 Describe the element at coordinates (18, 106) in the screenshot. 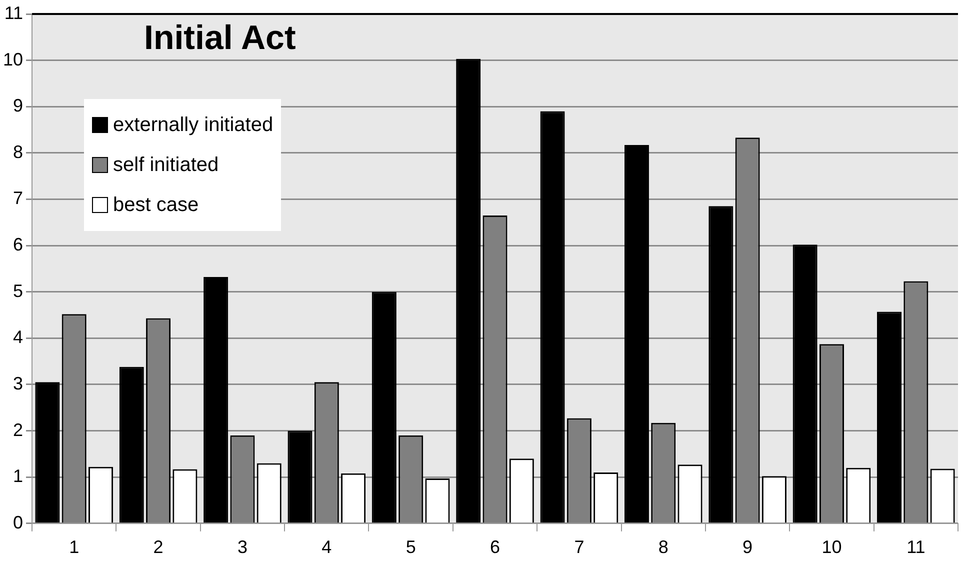

I see `y-tick-label: 9` at that location.